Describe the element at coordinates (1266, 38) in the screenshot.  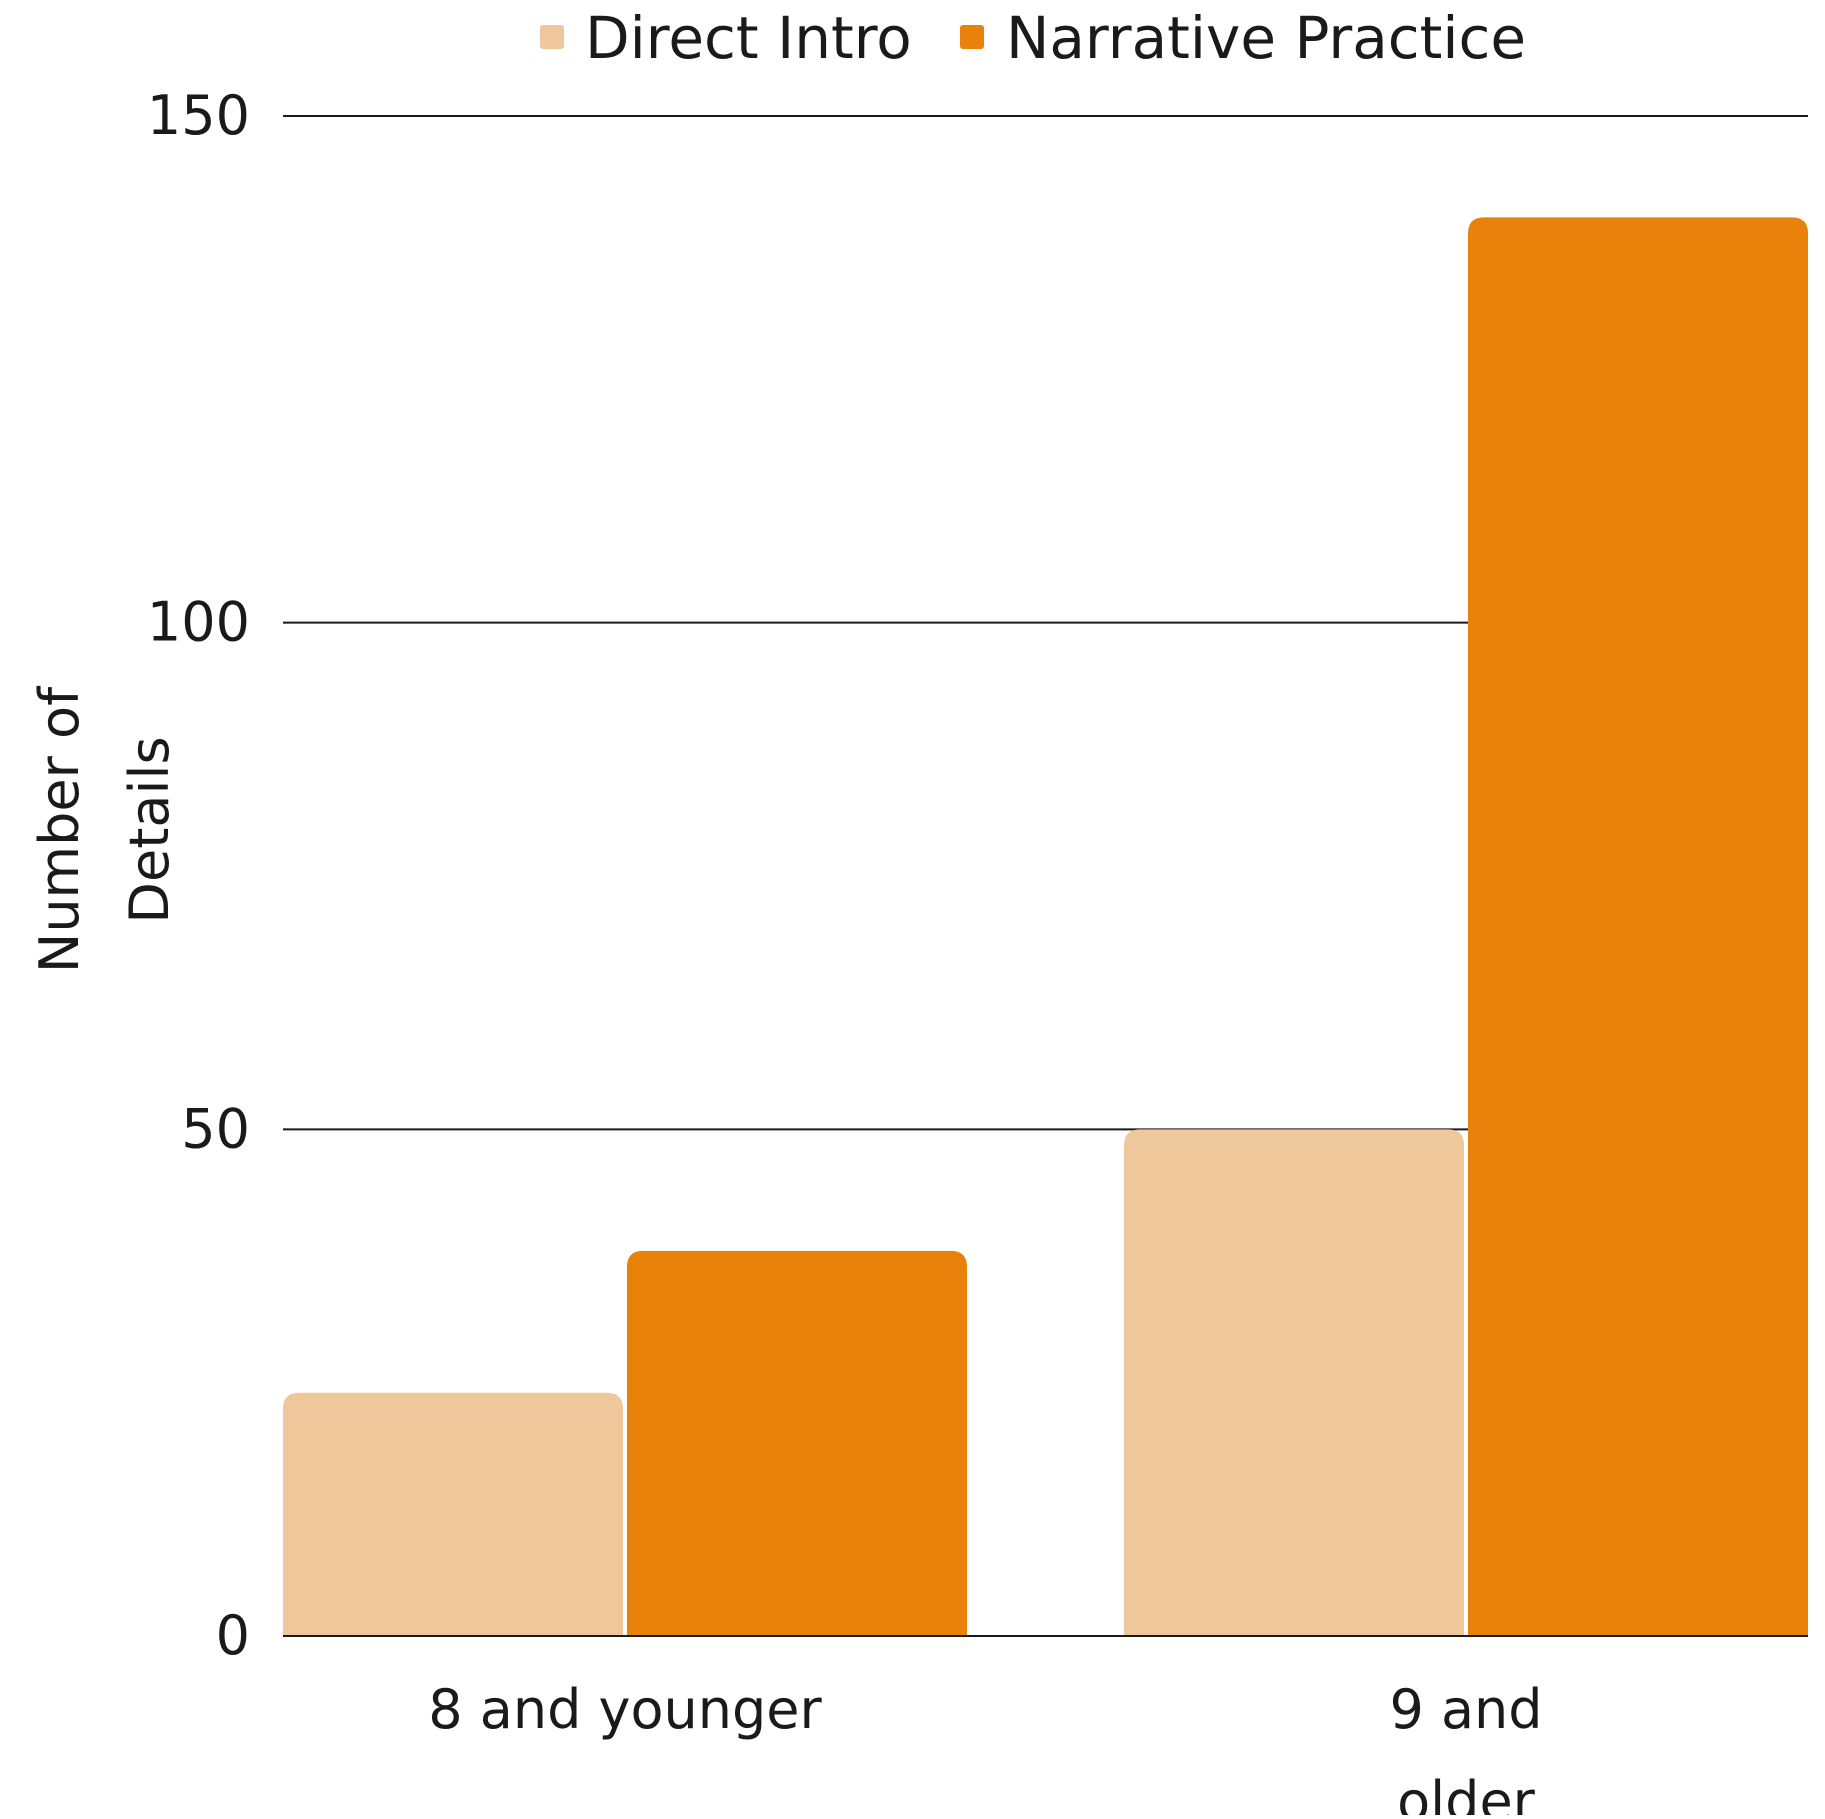
I see `legend-label: Narrative Practice` at that location.